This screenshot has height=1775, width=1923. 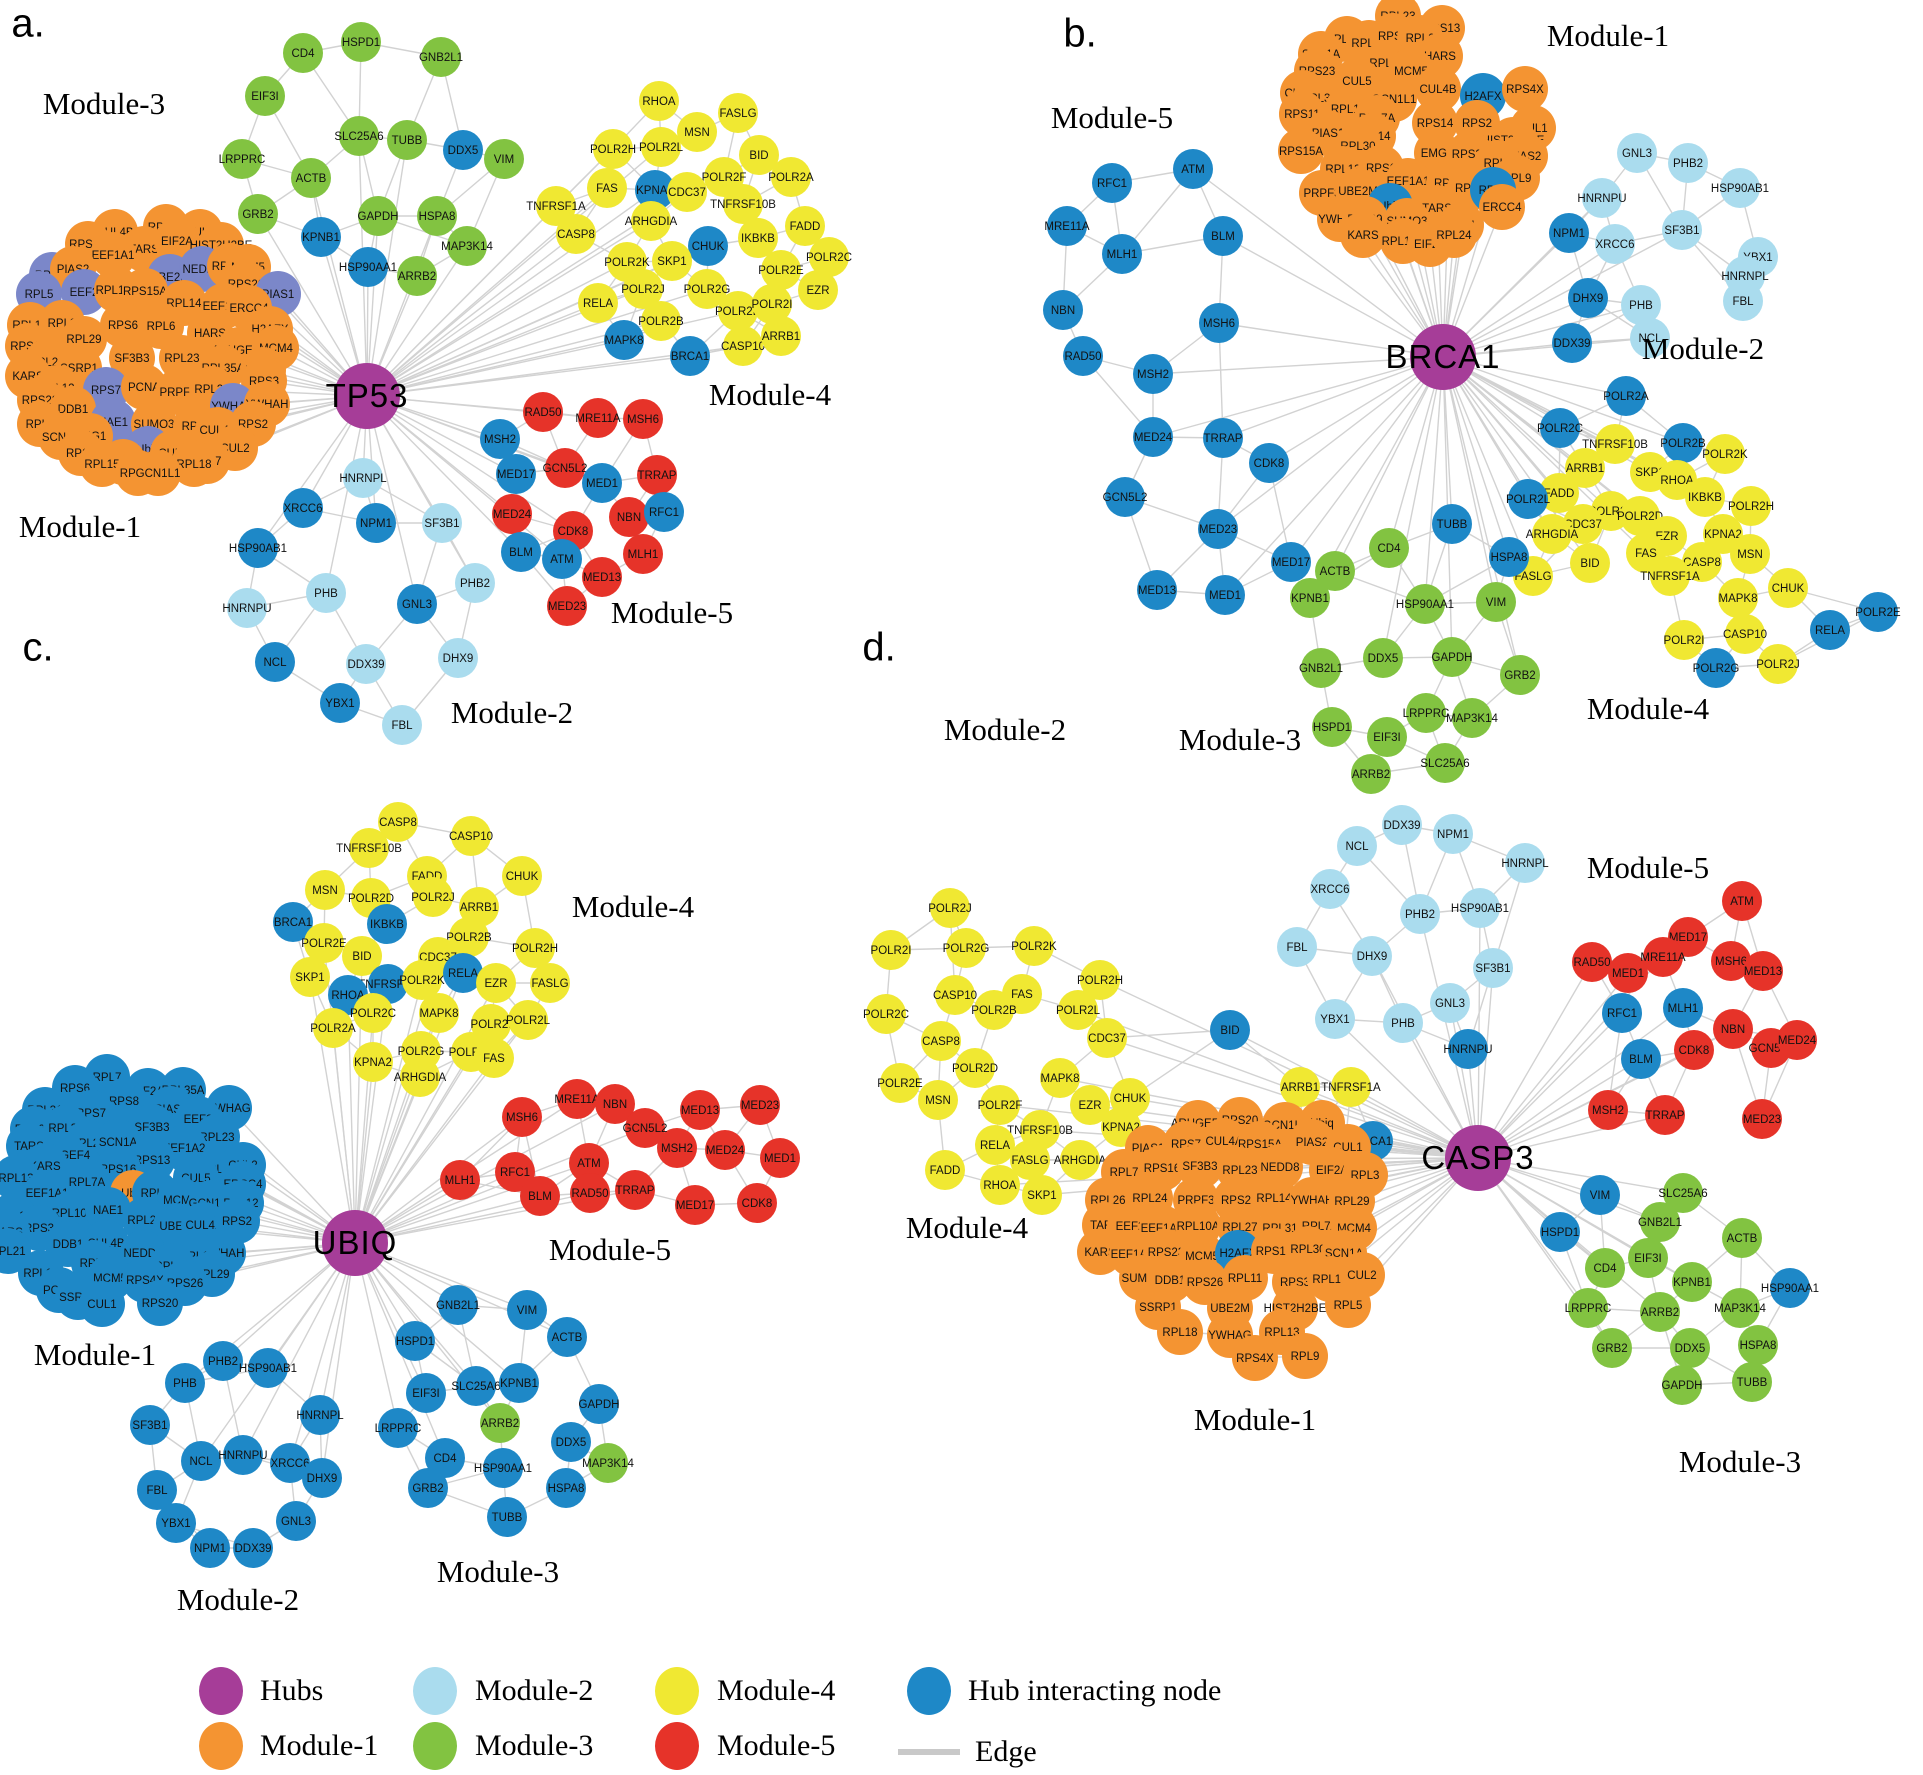 What do you see at coordinates (1425, 605) in the screenshot?
I see `svg-text: HSP90AA1` at bounding box center [1425, 605].